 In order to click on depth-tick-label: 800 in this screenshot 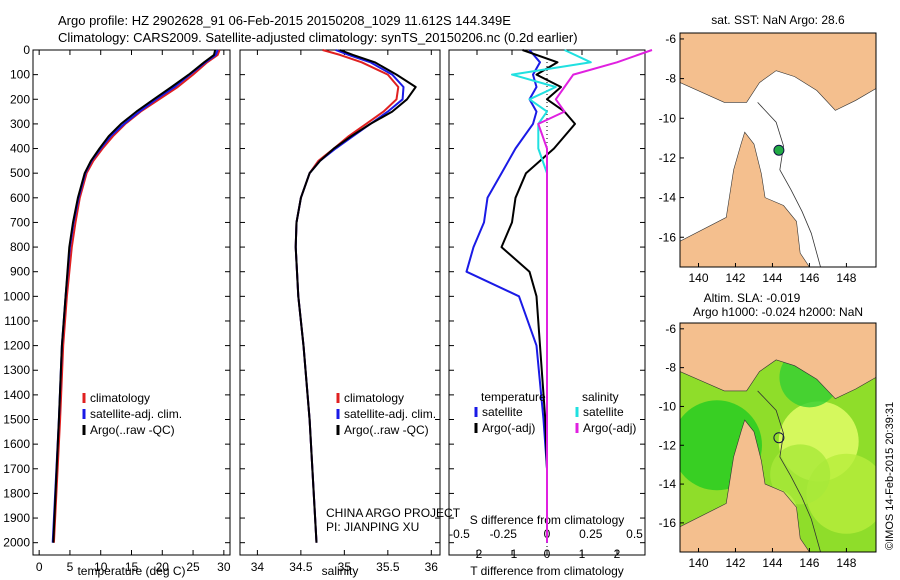, I will do `click(20, 247)`.